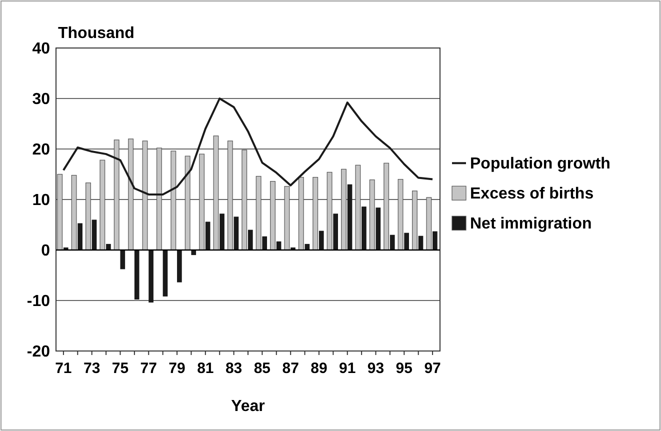 Image resolution: width=661 pixels, height=431 pixels. Describe the element at coordinates (41, 150) in the screenshot. I see `y-tick-label: 20` at that location.